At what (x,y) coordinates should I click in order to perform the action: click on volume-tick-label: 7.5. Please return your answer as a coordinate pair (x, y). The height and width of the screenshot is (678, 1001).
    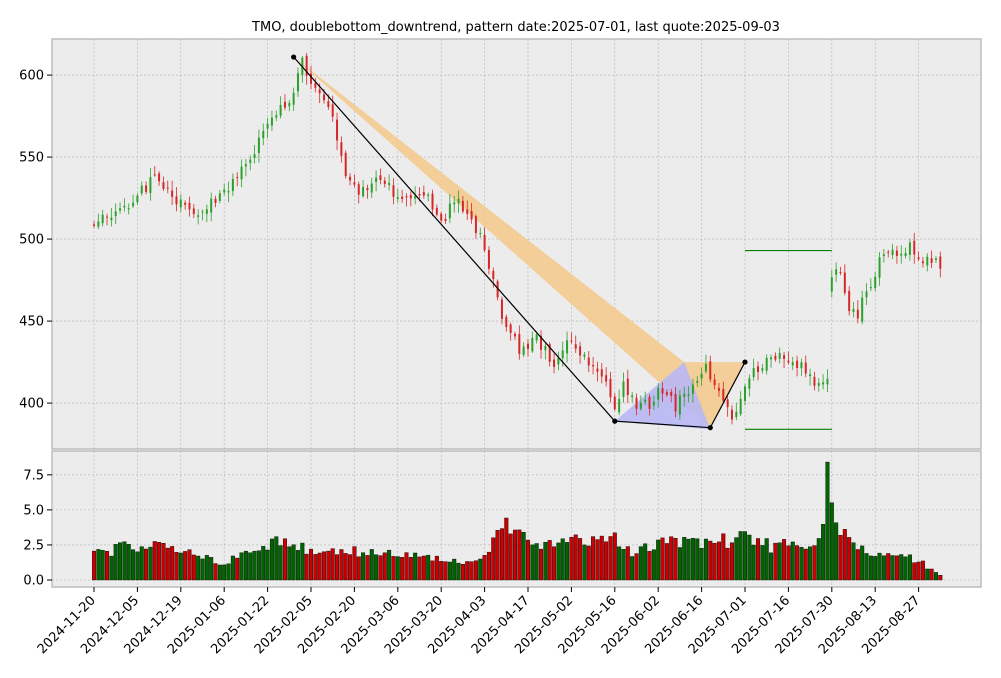
    Looking at the image, I should click on (33, 475).